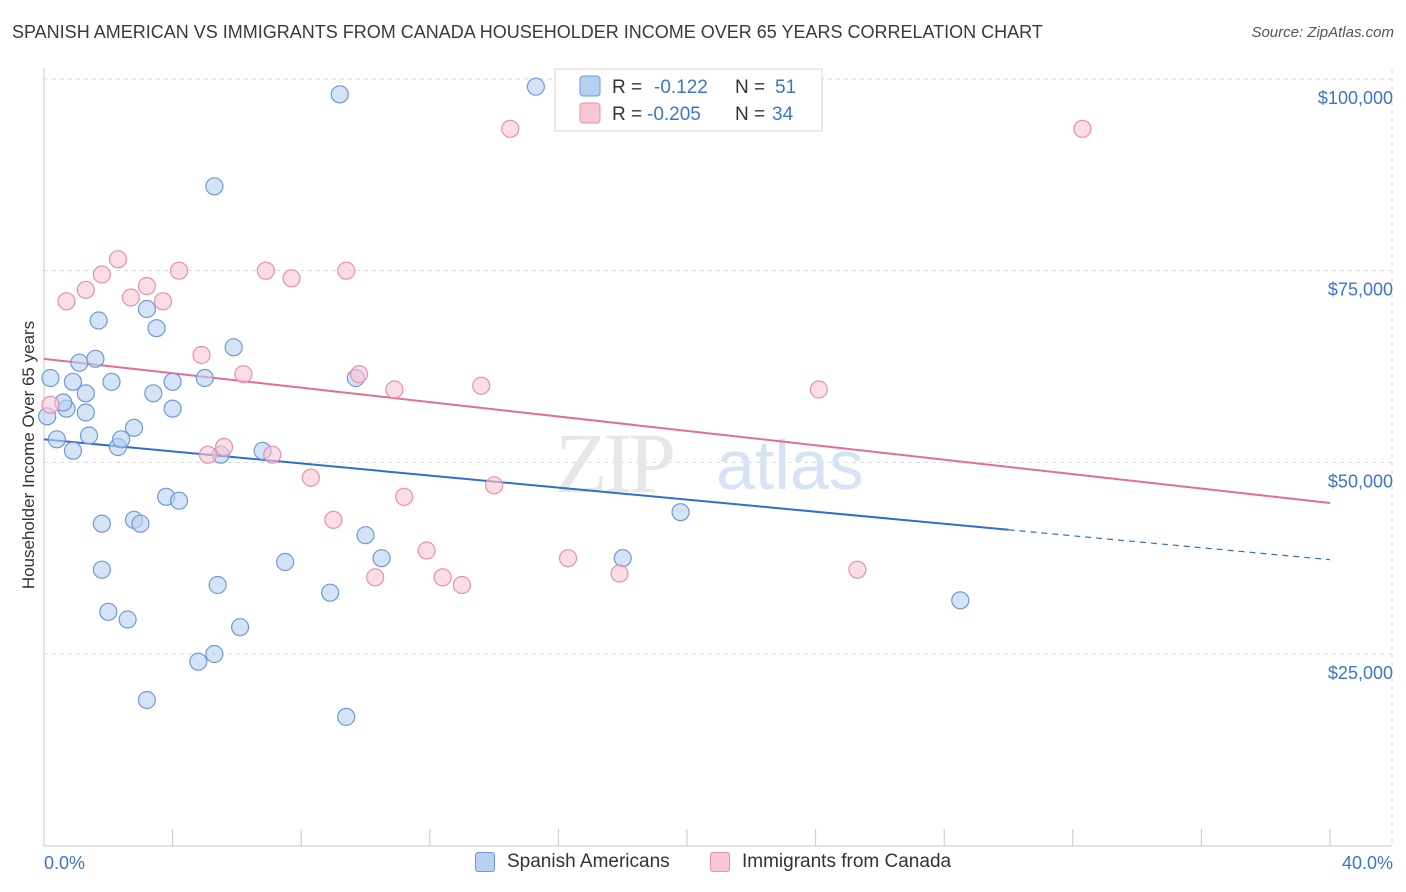 The image size is (1406, 892). Describe the element at coordinates (28, 455) in the screenshot. I see `y-axis-title: Householder Income Over 65 years` at that location.